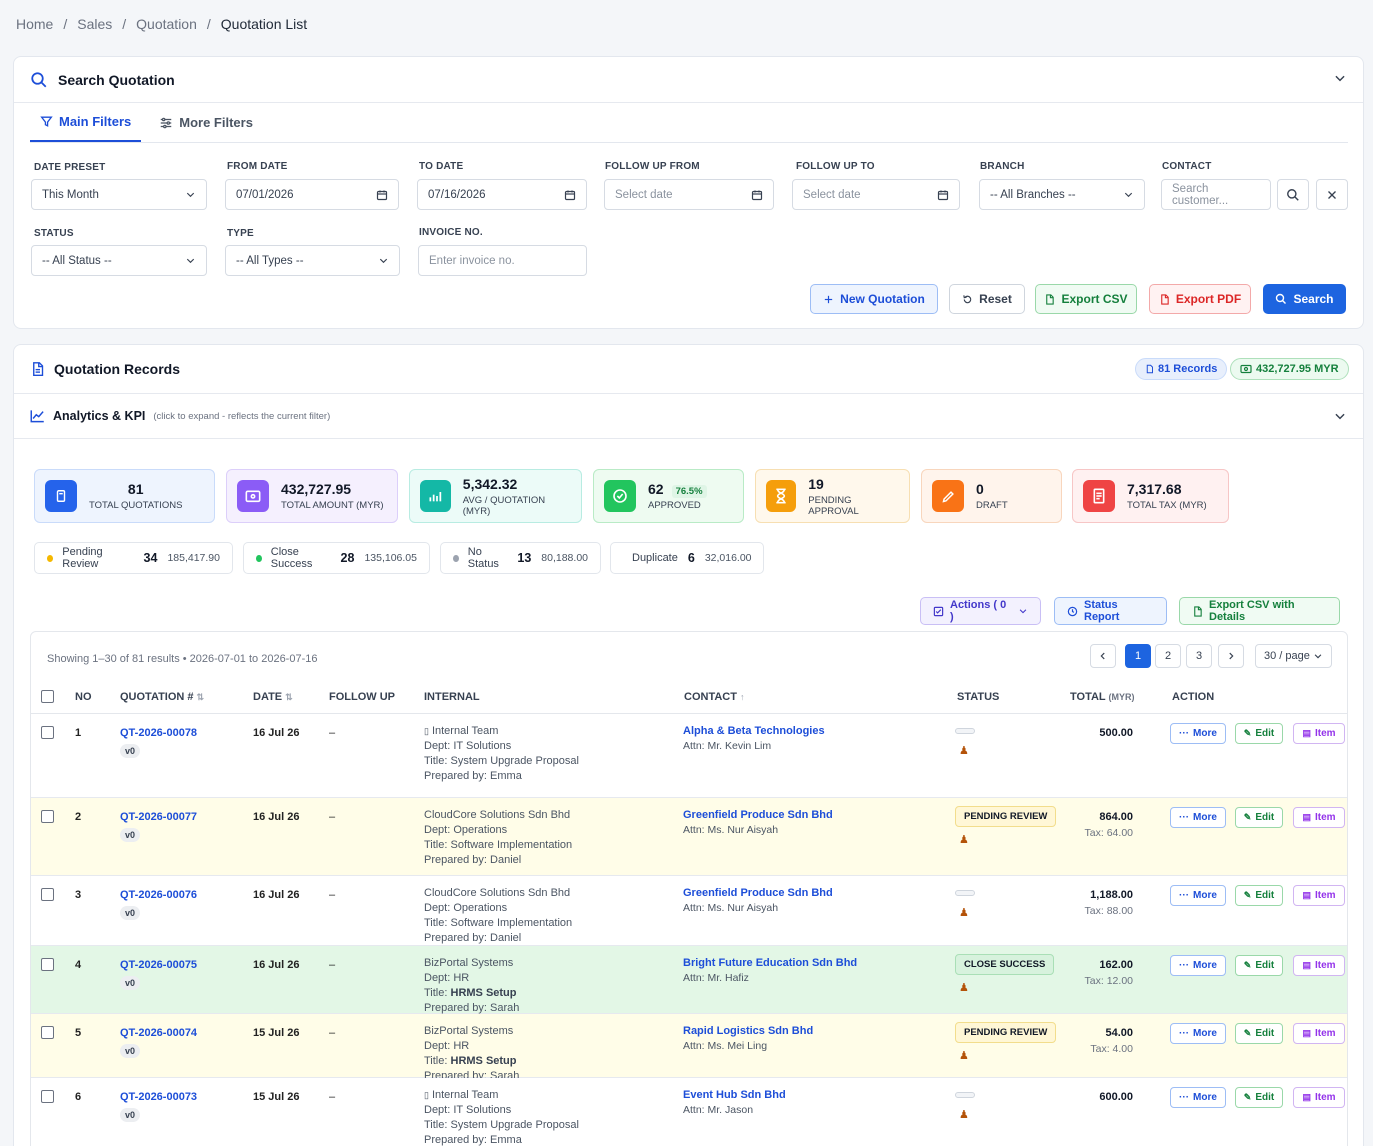 This screenshot has width=1373, height=1146. What do you see at coordinates (273, 697) in the screenshot?
I see `col-date: DATE ⇅` at bounding box center [273, 697].